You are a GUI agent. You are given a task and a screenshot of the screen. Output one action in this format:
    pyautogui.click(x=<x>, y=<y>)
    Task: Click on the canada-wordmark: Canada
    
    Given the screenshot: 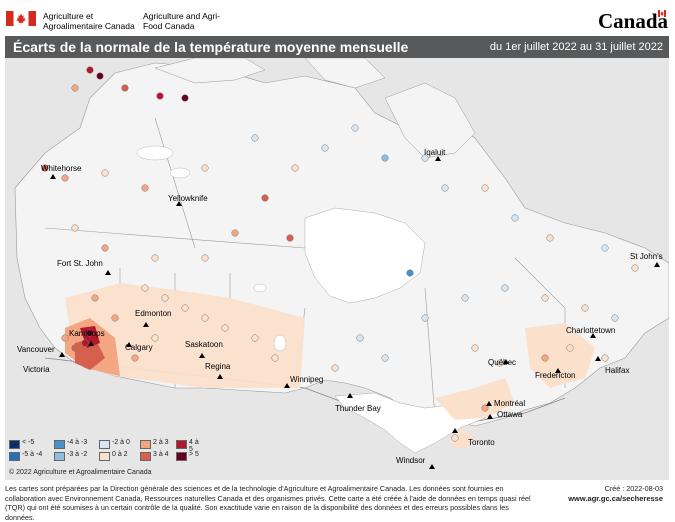 What is the action you would take?
    pyautogui.click(x=633, y=21)
    